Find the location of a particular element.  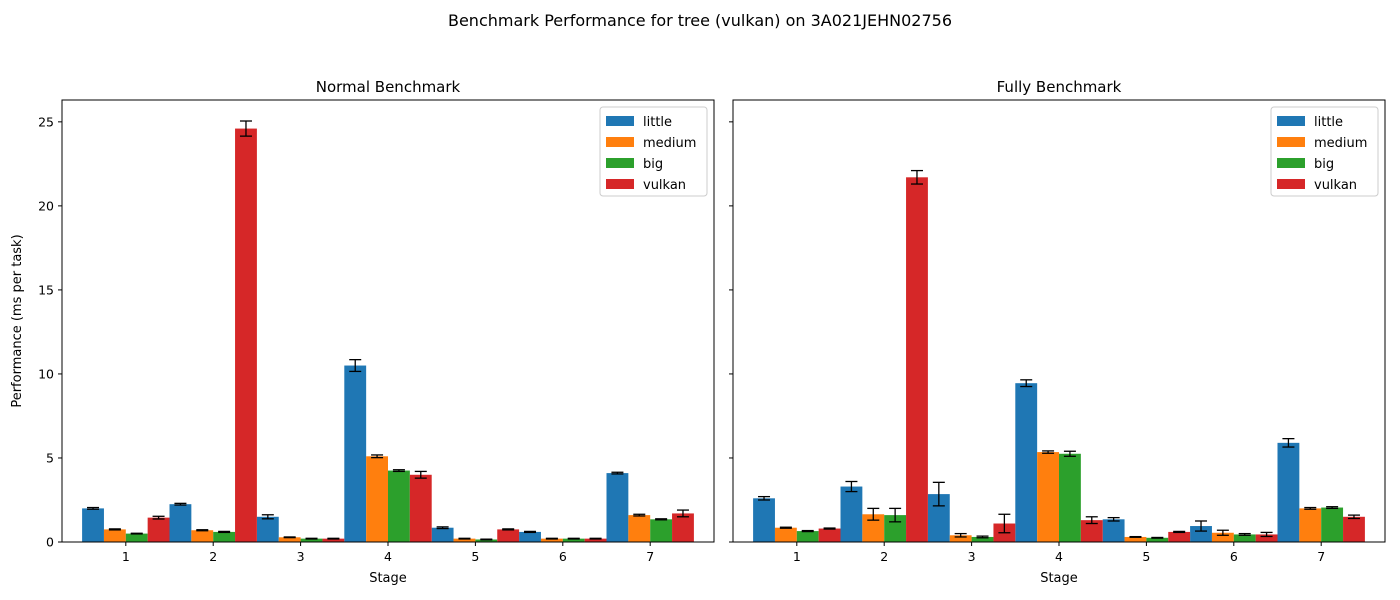

y-tick-label: 15 is located at coordinates (46, 289).